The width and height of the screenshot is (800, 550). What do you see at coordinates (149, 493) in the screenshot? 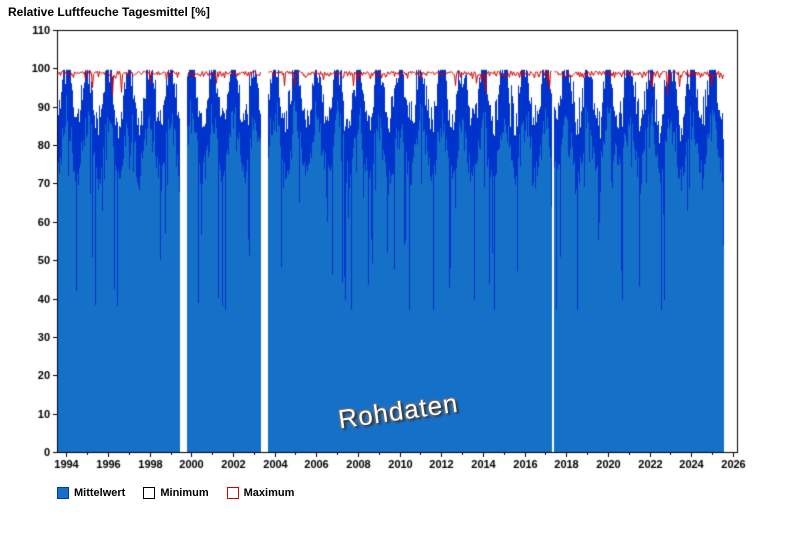
I see `legend-swatch-minimum` at bounding box center [149, 493].